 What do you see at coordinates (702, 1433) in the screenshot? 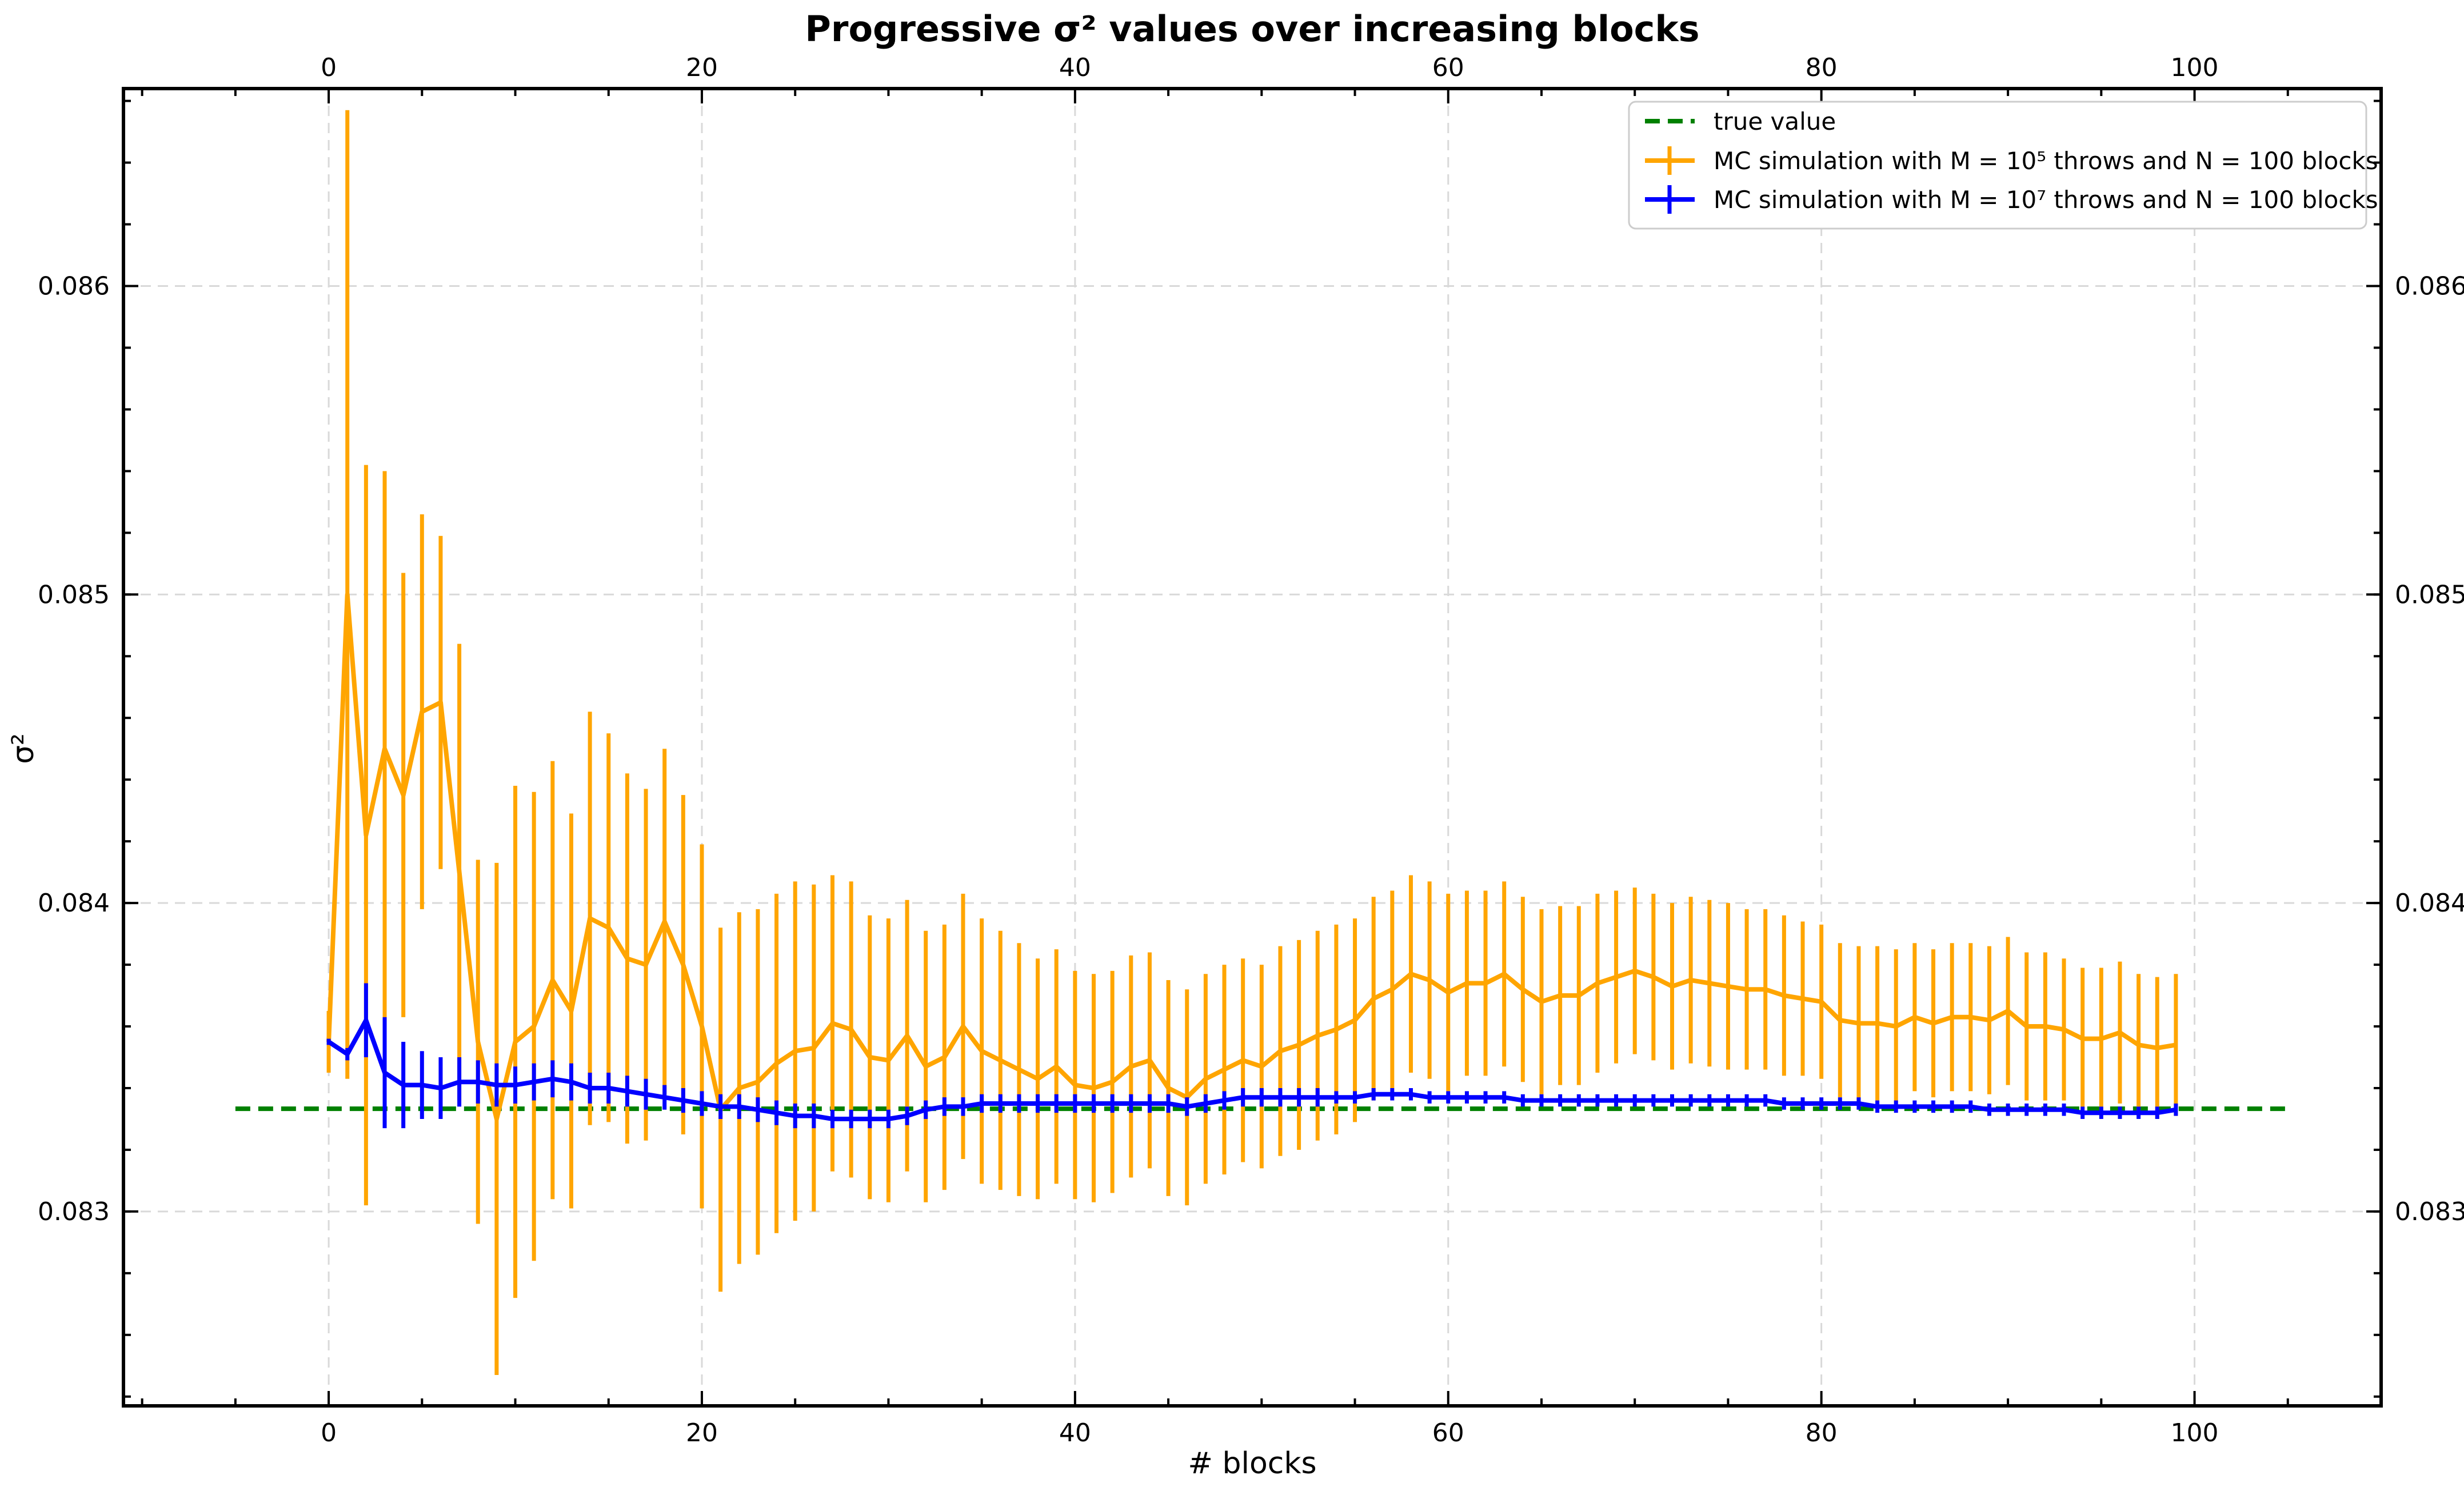
I see `x-tick-label: 20` at bounding box center [702, 1433].